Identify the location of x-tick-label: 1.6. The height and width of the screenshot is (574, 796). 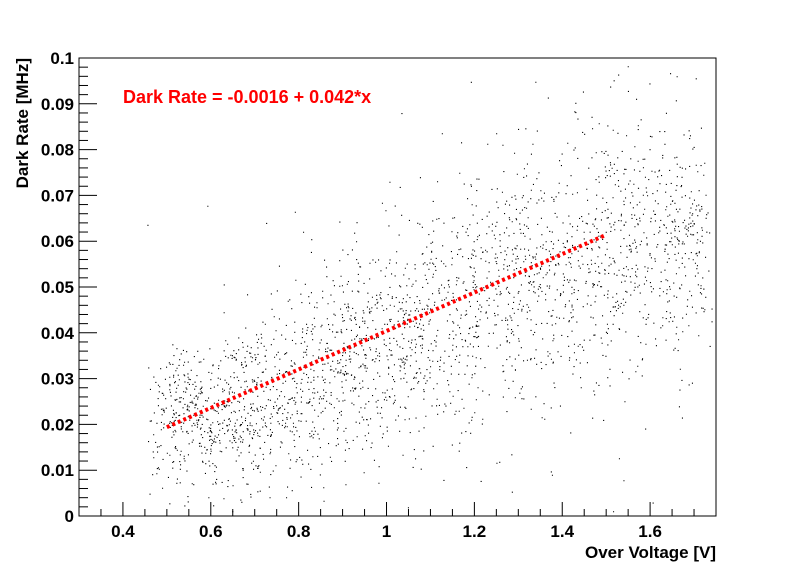
(650, 531).